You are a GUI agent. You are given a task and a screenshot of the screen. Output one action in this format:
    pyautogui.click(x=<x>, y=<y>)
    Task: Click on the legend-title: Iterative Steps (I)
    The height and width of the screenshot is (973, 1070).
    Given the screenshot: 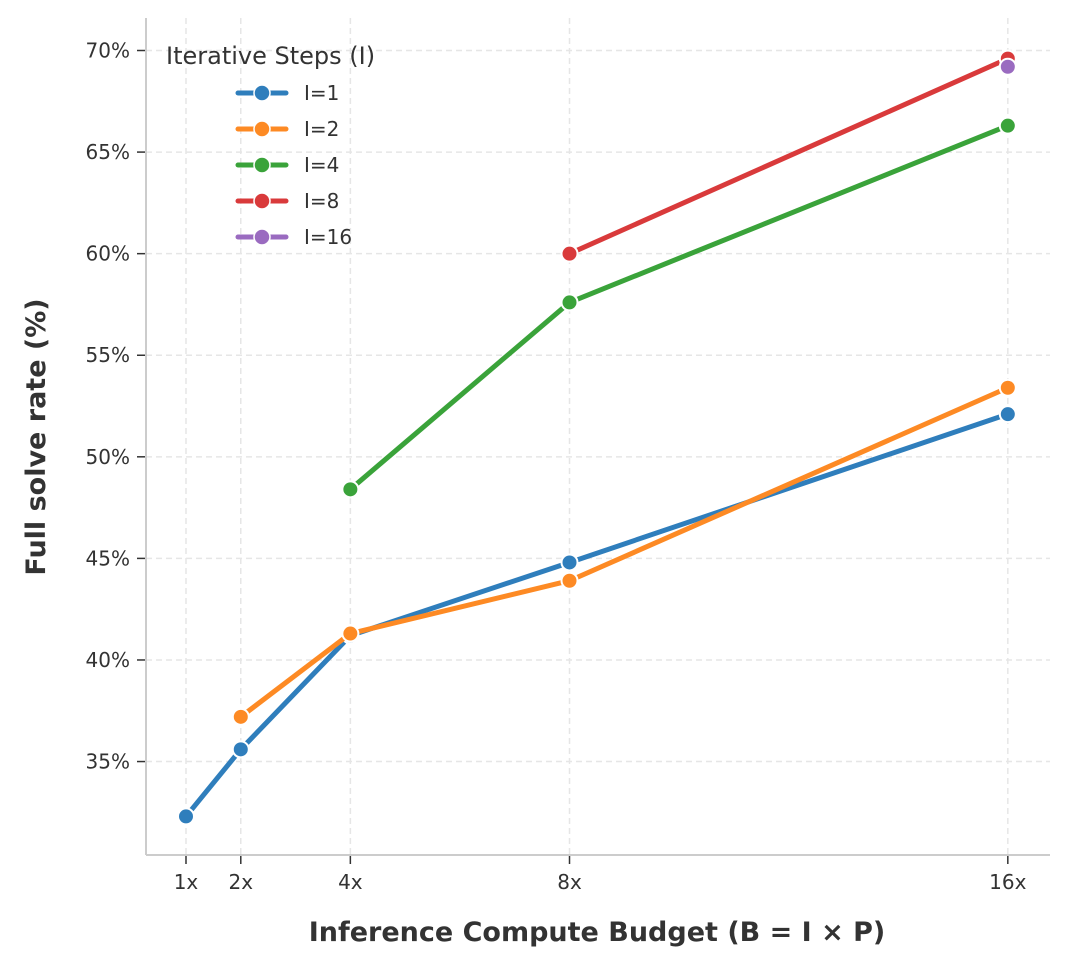 What is the action you would take?
    pyautogui.click(x=270, y=56)
    